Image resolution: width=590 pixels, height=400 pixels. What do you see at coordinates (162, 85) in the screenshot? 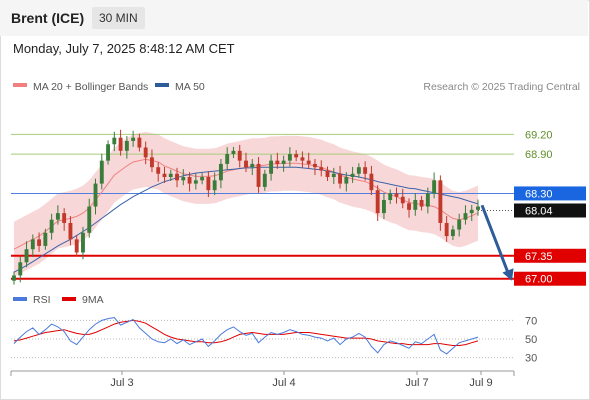
I see `legend-swatch-ma50` at bounding box center [162, 85].